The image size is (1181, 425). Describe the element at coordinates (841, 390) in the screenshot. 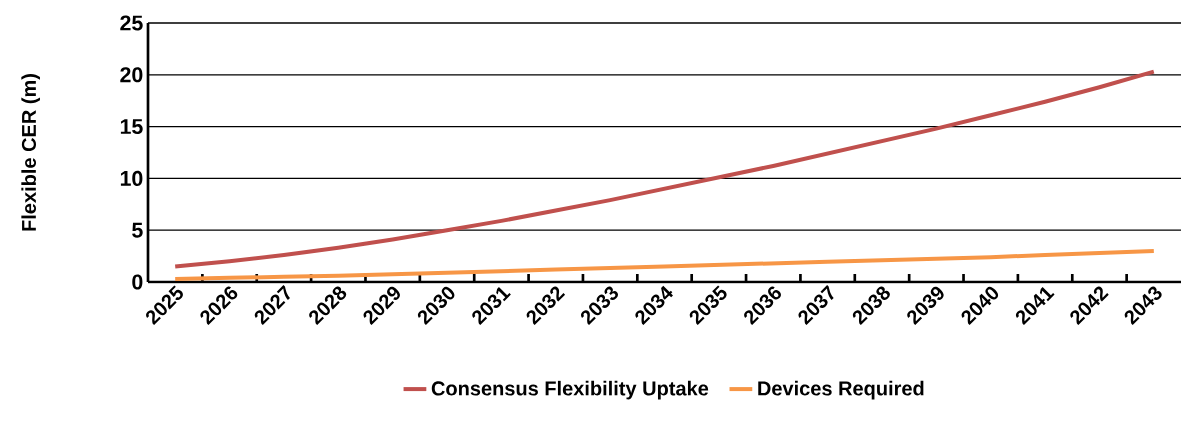

I see `legend-label: Devices Required` at that location.